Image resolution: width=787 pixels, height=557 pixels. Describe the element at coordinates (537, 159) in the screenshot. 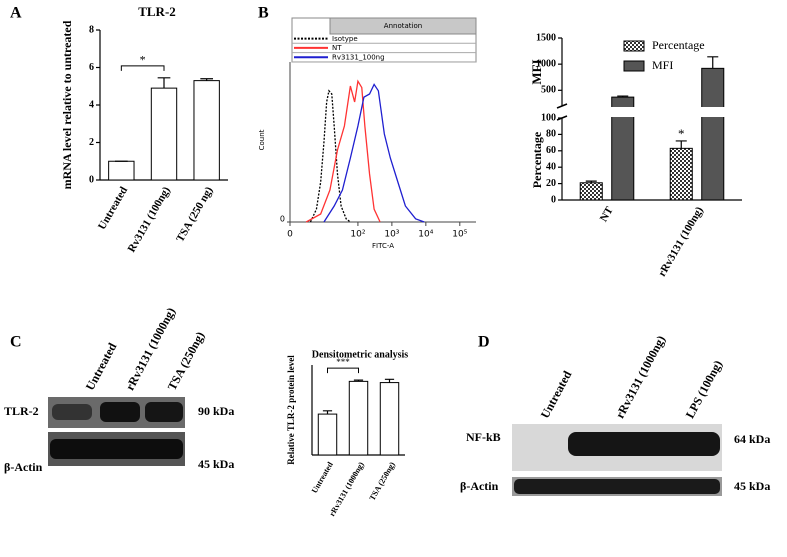

I see `y-axis-label: Percentage` at that location.